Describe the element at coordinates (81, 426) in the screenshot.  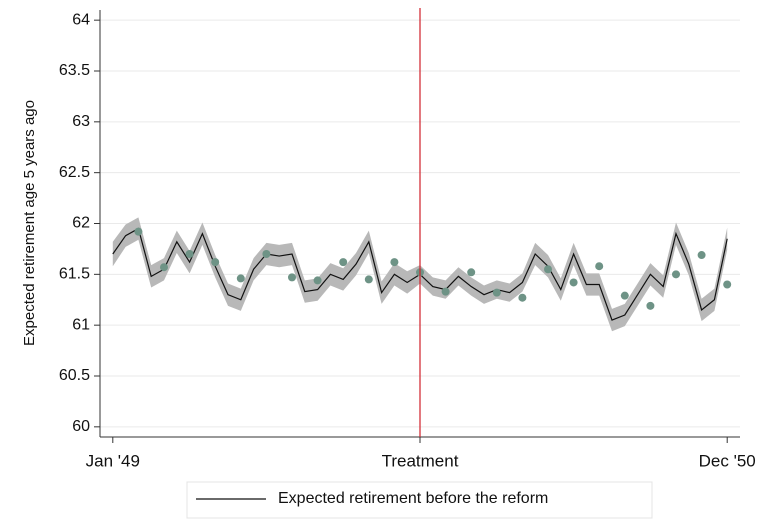
I see `y-tick-label: 60` at that location.